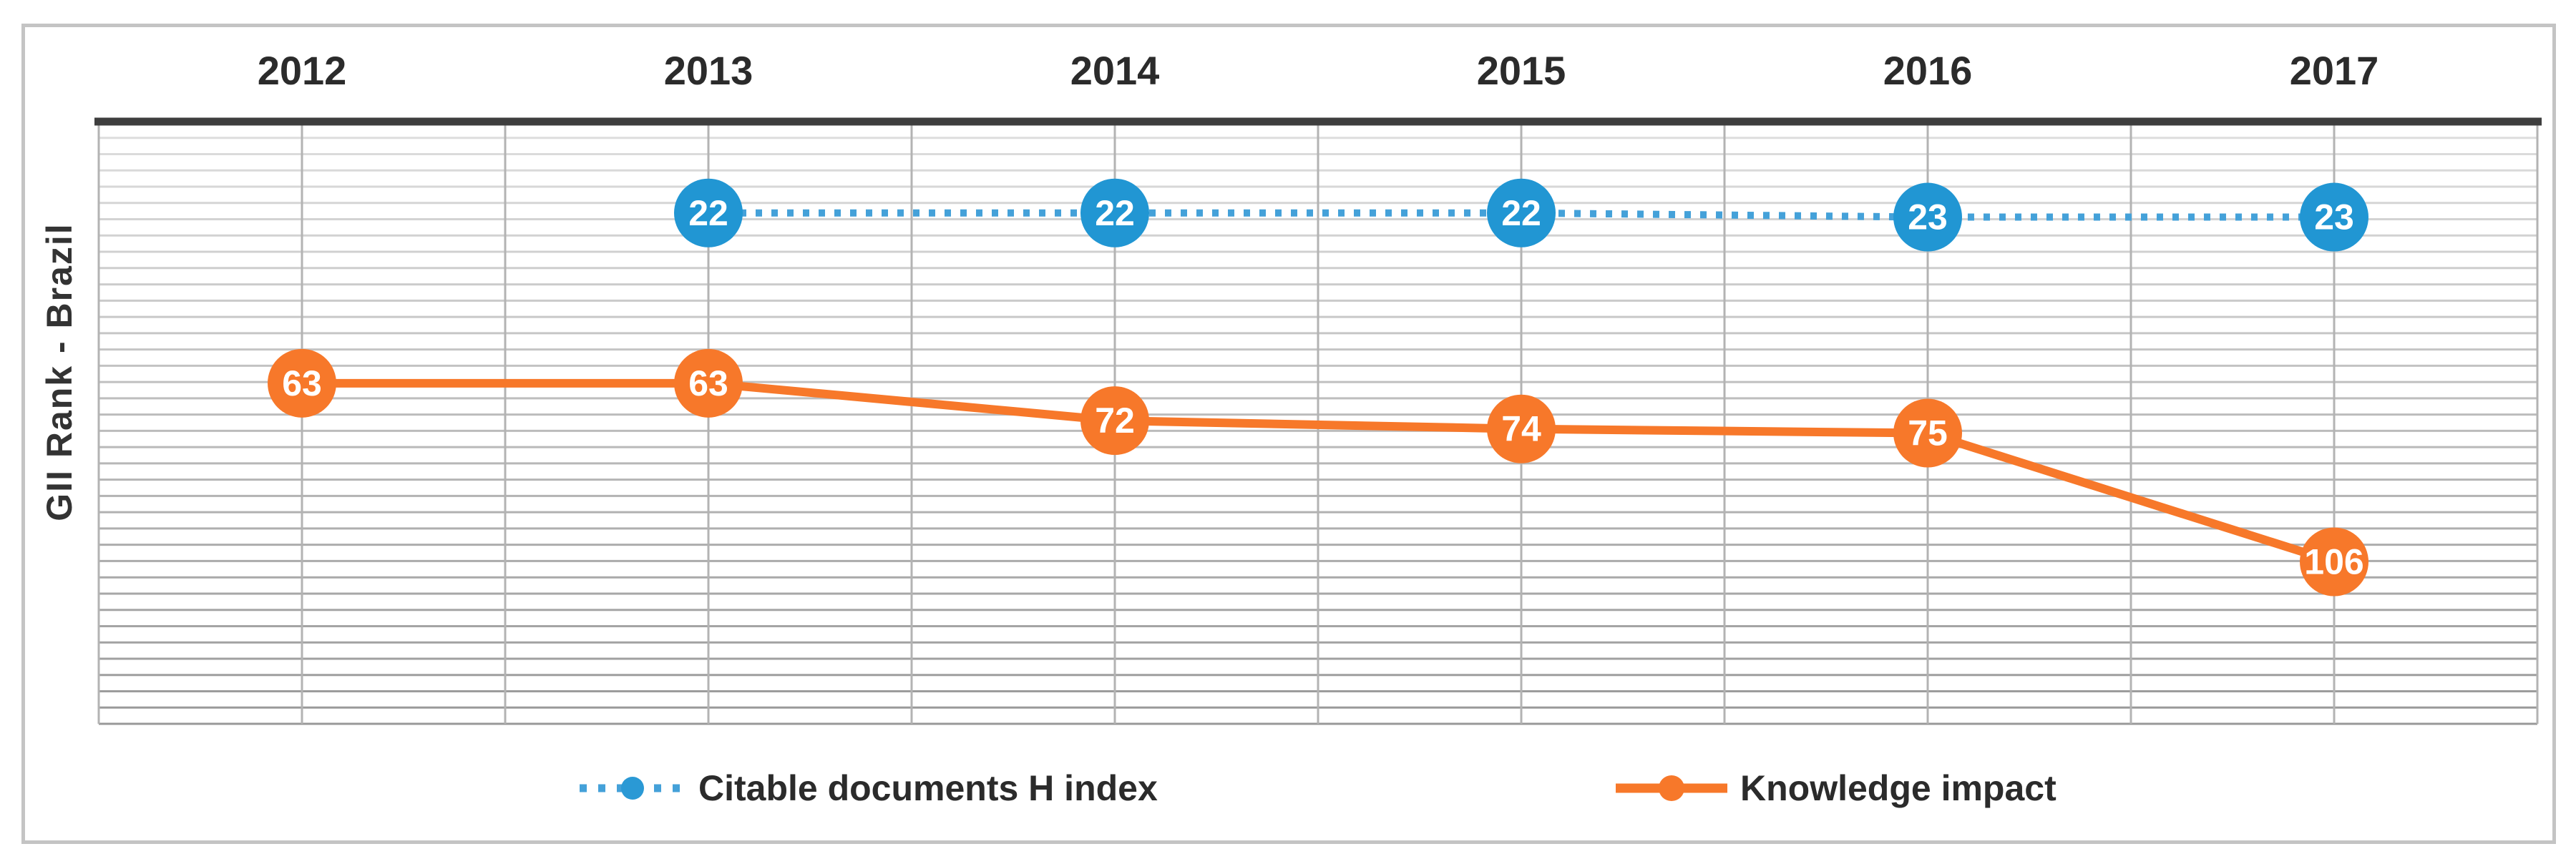  I want to click on legend-item-knowledge-impact: Knowledge impact, so click(1835, 788).